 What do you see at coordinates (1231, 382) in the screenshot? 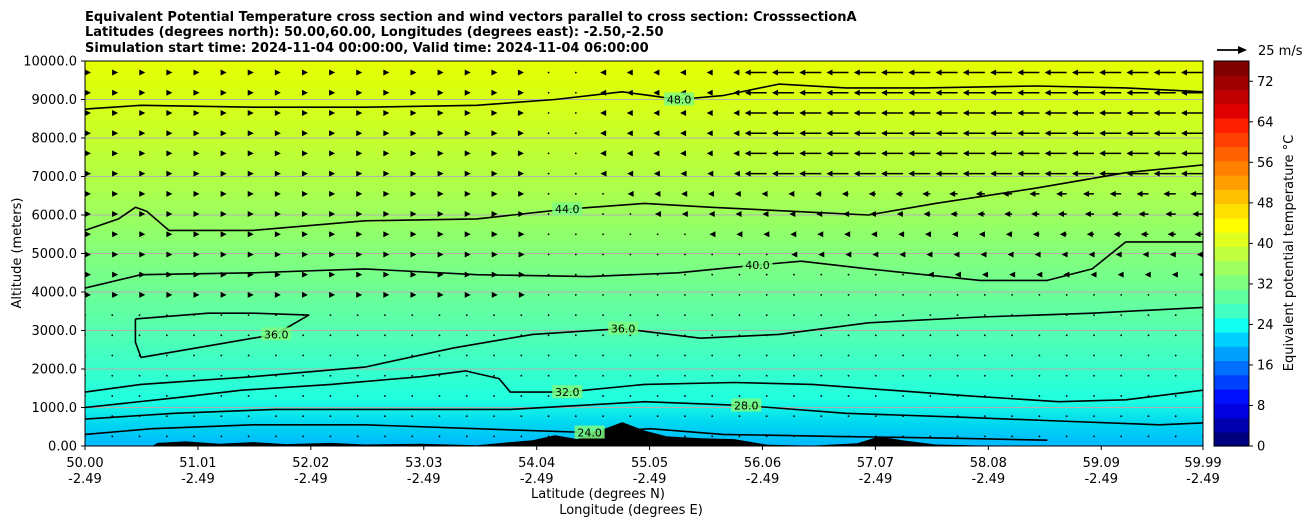
I see `colorbar-bin` at bounding box center [1231, 382].